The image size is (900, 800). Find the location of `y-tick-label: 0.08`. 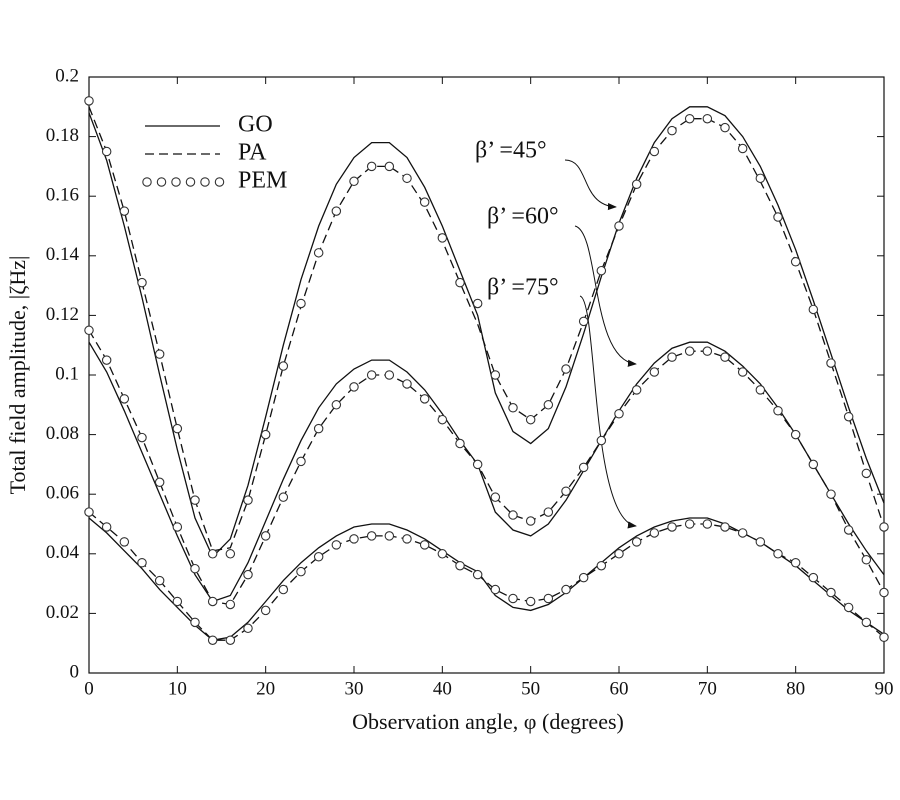

y-tick-label: 0.08 is located at coordinates (62, 433).